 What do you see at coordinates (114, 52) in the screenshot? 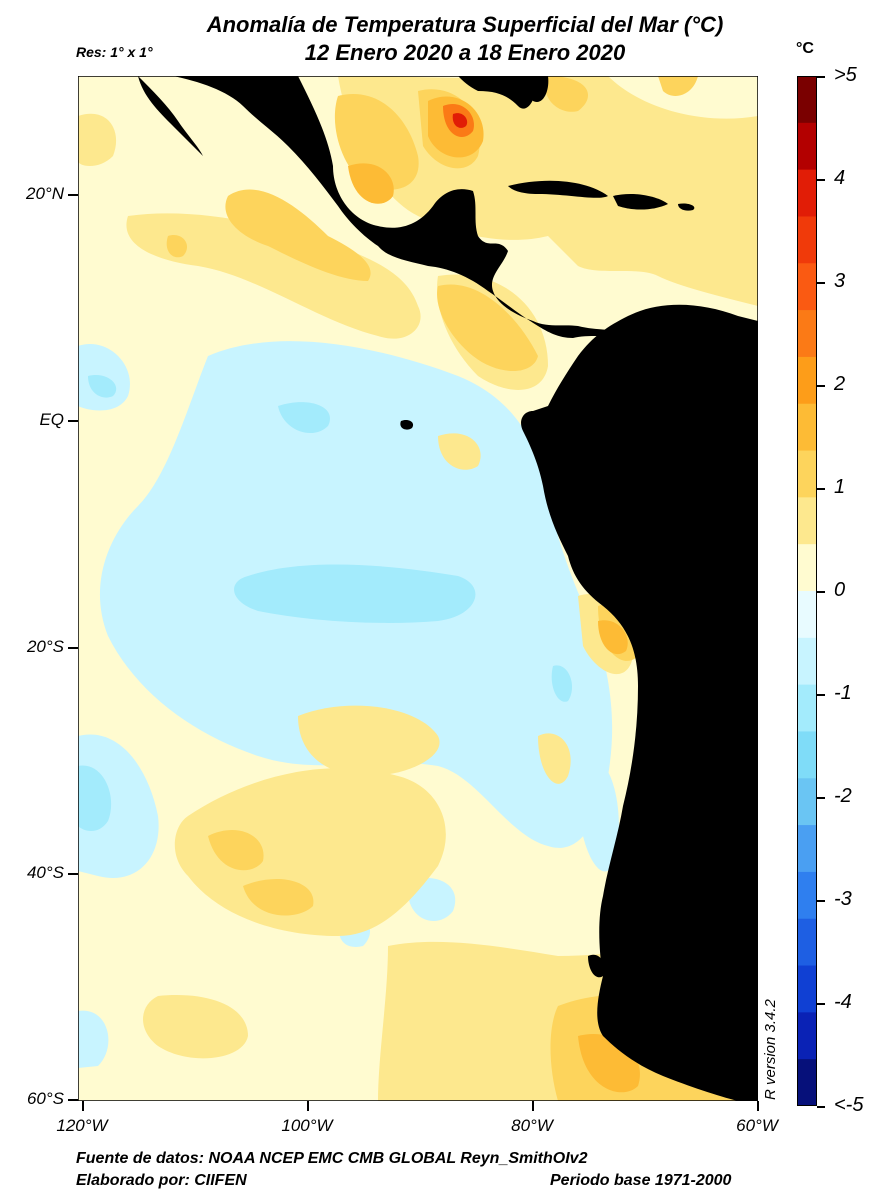
I see `resolution-label: Res: 1° x 1°` at bounding box center [114, 52].